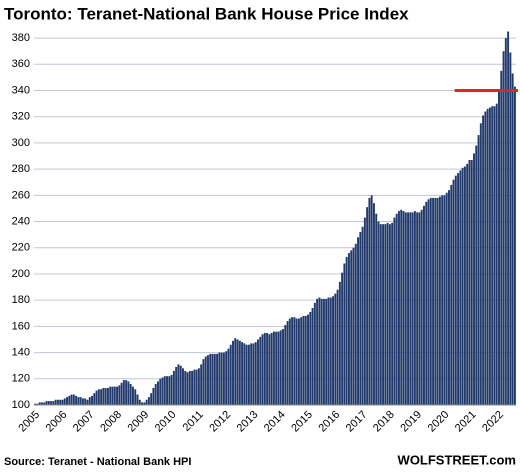 The image size is (520, 472). Describe the element at coordinates (21, 352) in the screenshot. I see `y-tick-label: 140` at that location.